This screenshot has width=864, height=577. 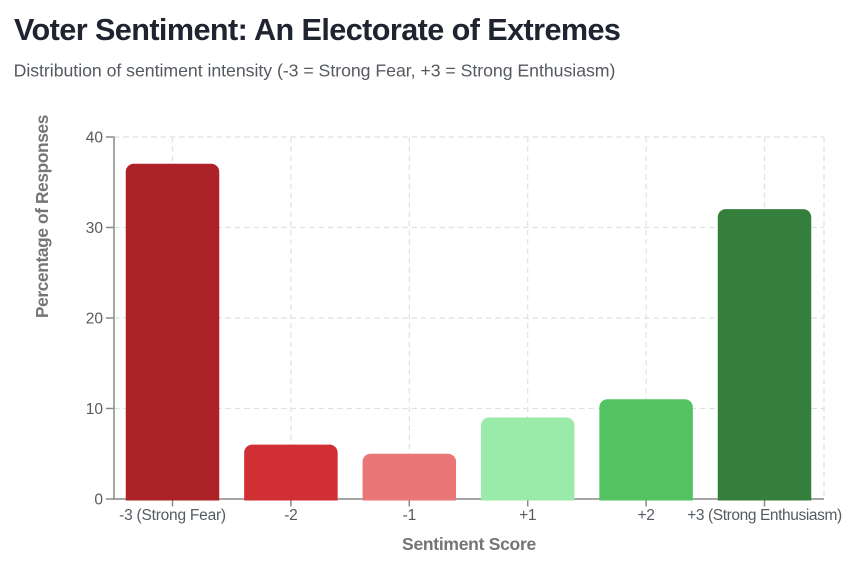 What do you see at coordinates (95, 318) in the screenshot?
I see `svg-text: 20` at bounding box center [95, 318].